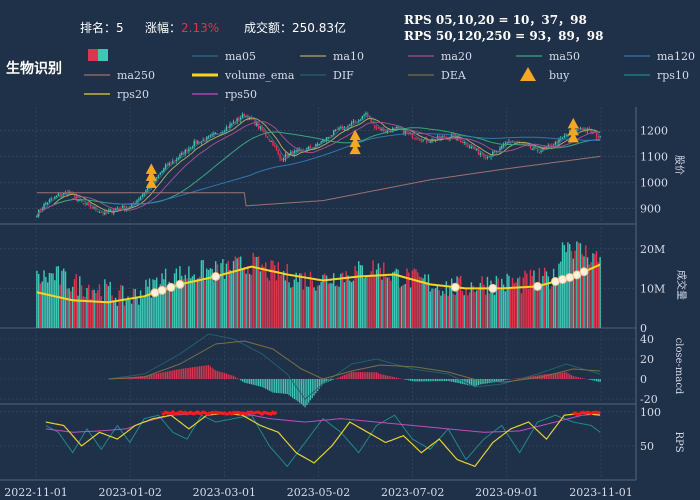 The height and width of the screenshot is (500, 700). I want to click on x-tick-label: 2023-09-01, so click(506, 492).